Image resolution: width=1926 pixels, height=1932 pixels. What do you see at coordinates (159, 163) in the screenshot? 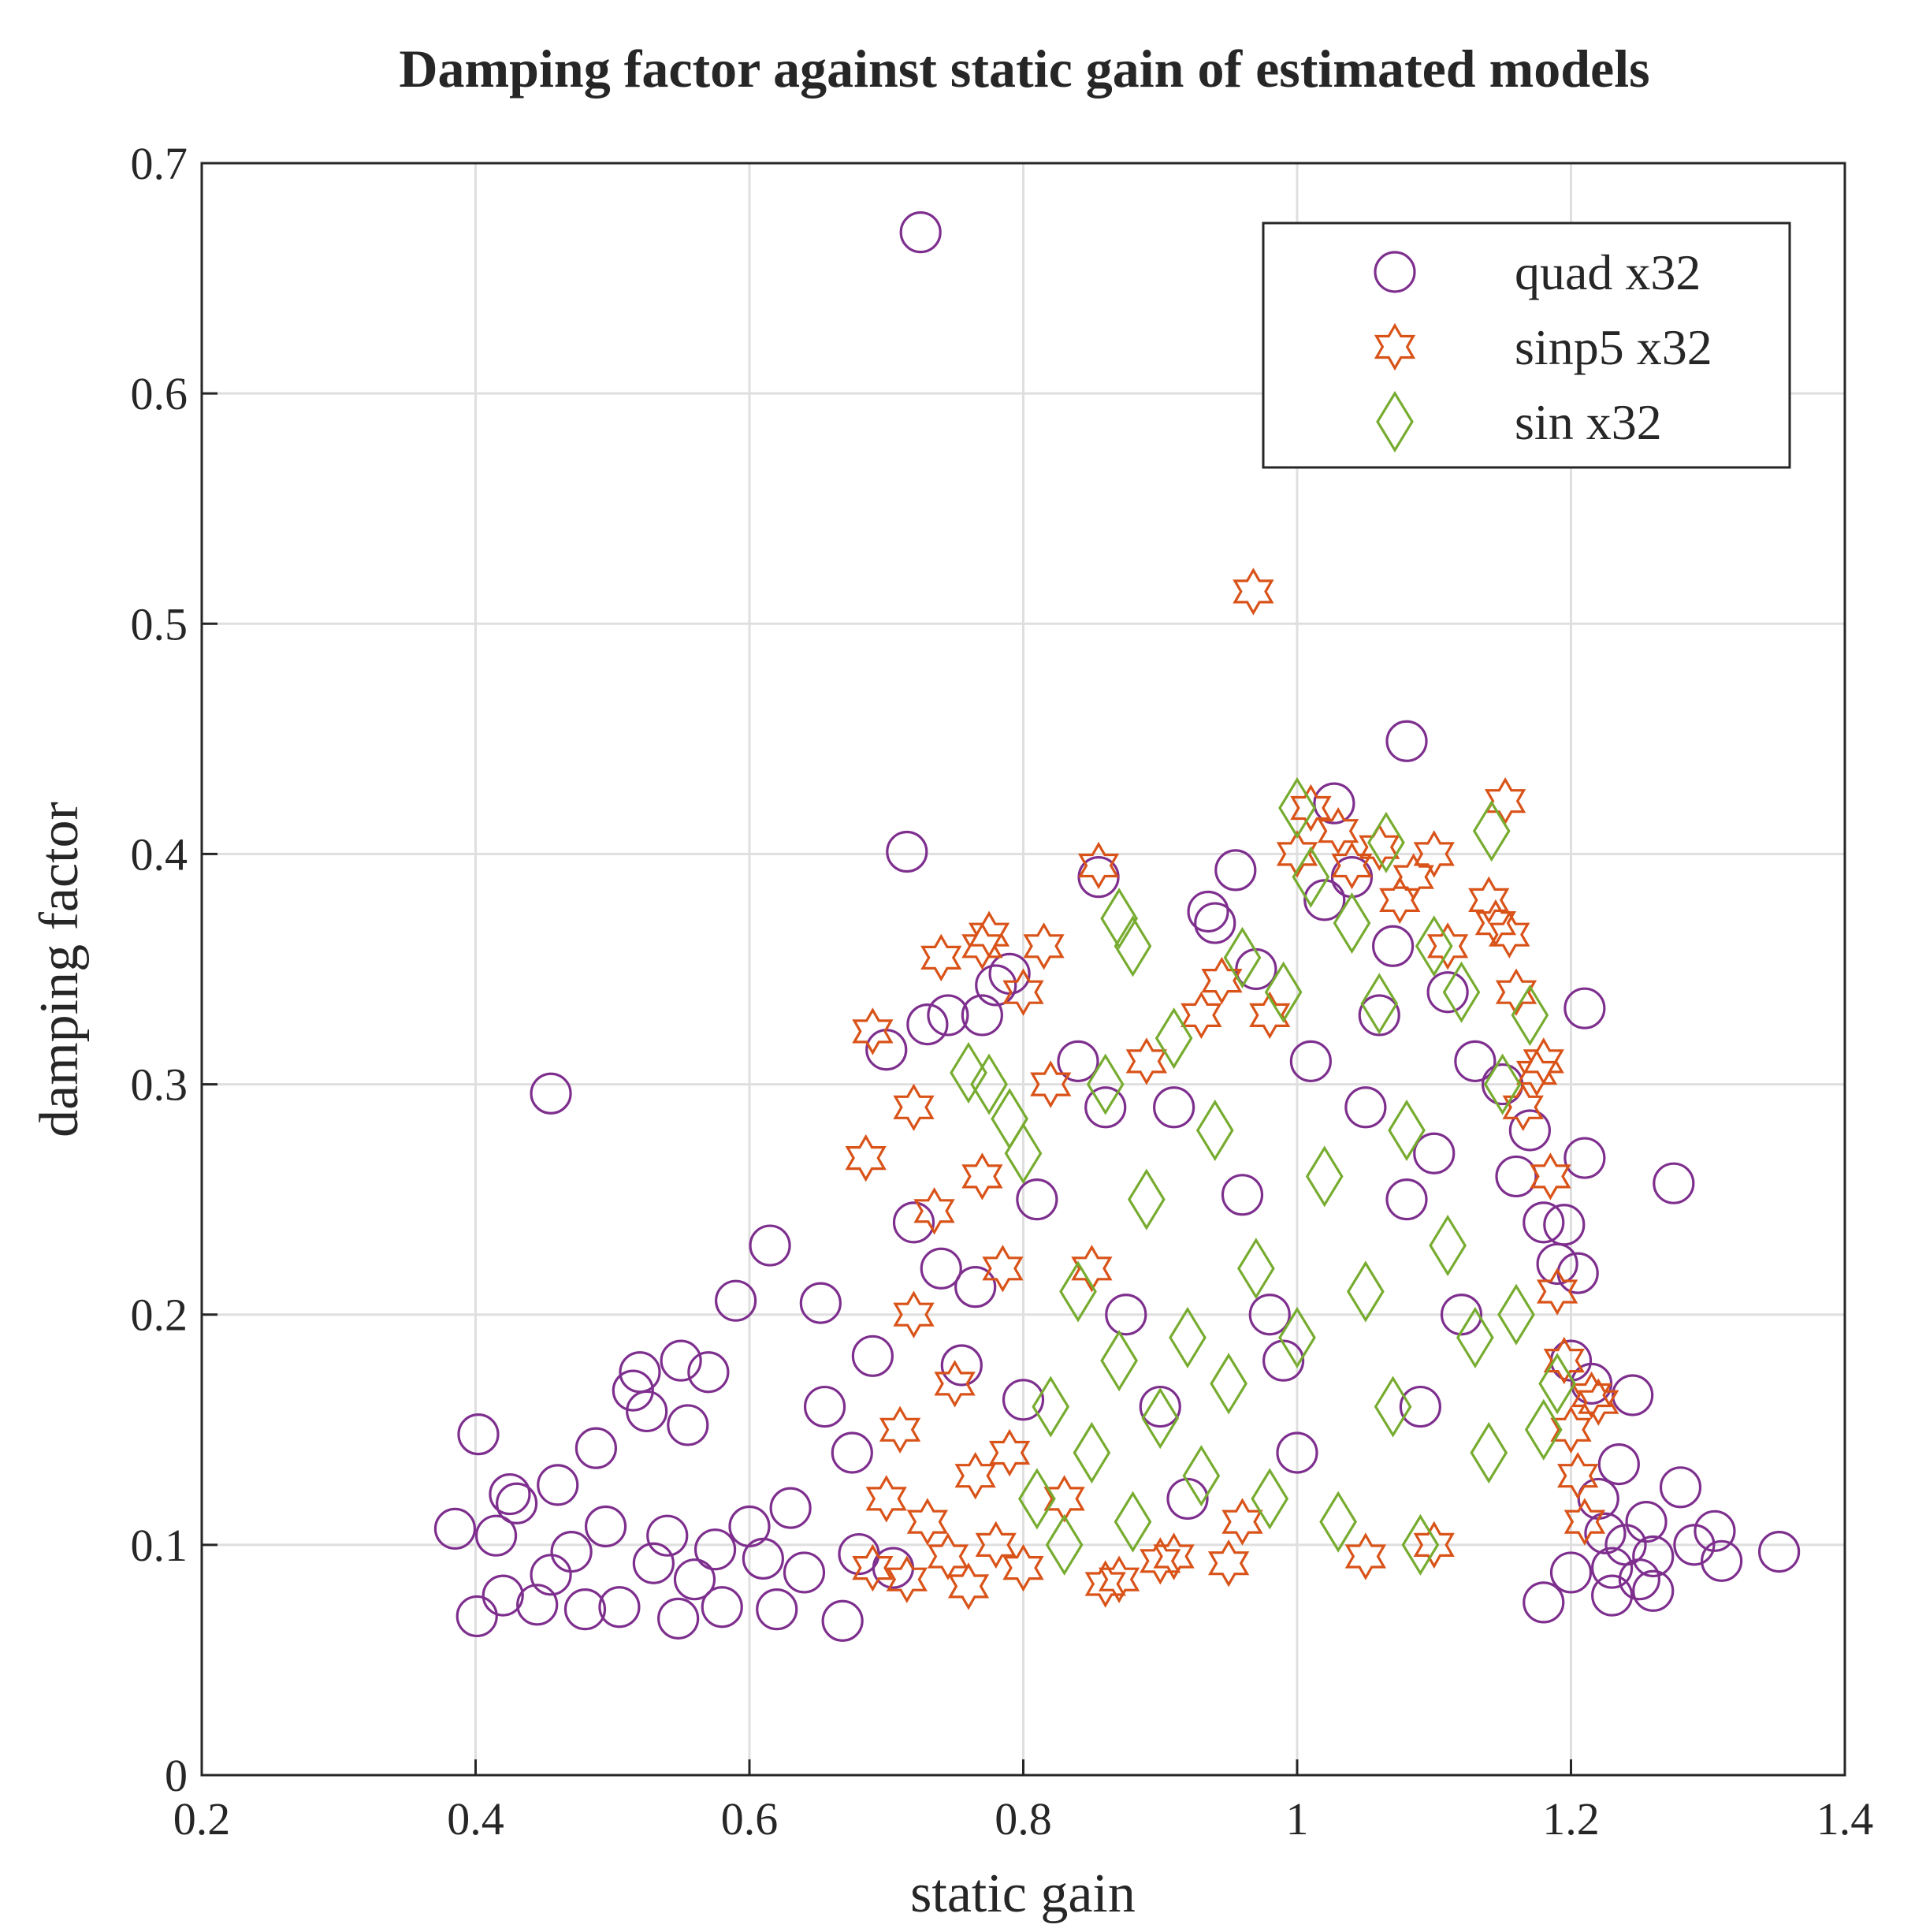
I see `y-tick-label: 0.7` at bounding box center [159, 163].